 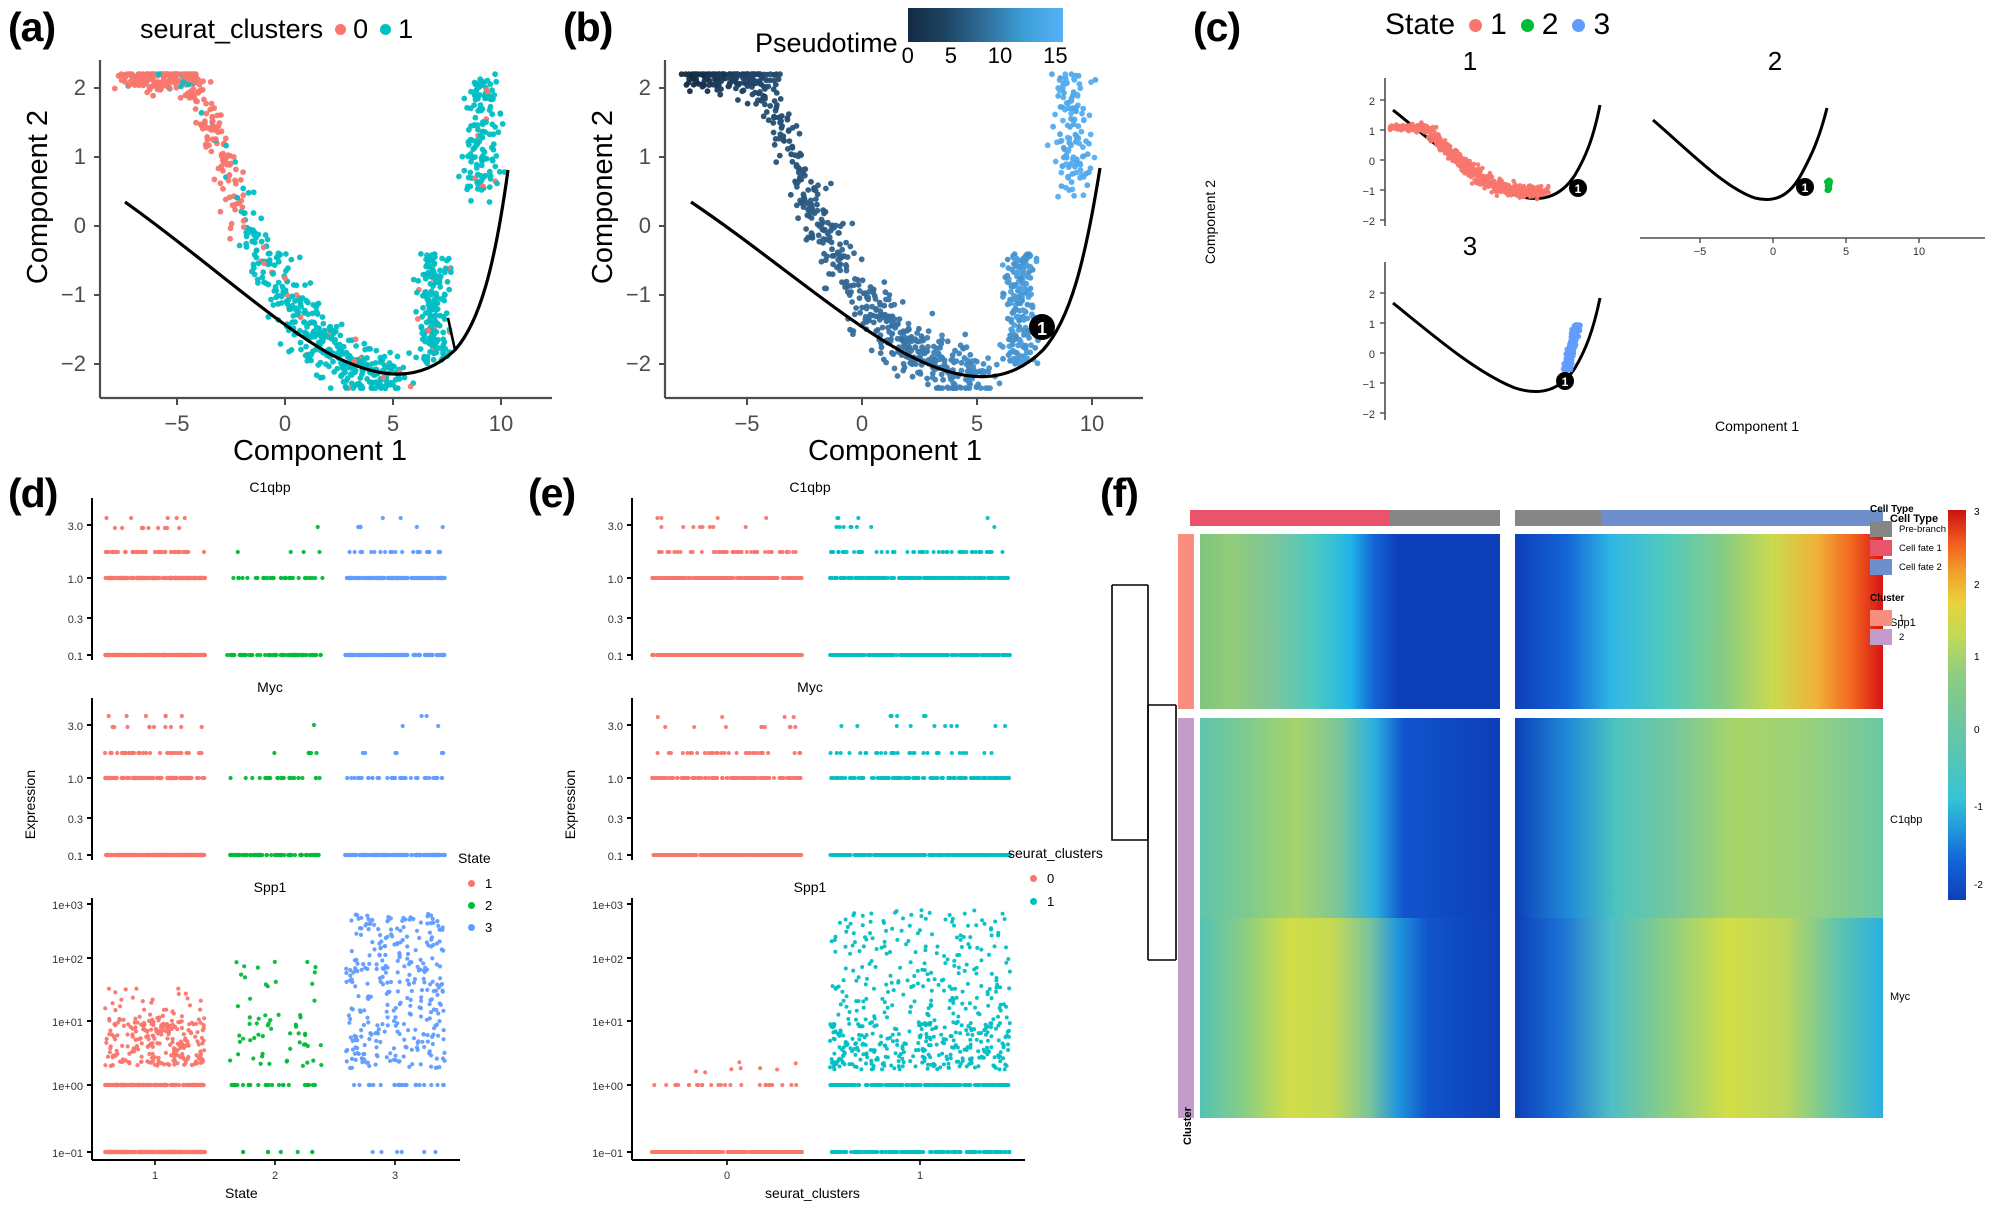 What do you see at coordinates (984, 55) in the screenshot?
I see `pseudotime-ticks: 0 5 10 15` at bounding box center [984, 55].